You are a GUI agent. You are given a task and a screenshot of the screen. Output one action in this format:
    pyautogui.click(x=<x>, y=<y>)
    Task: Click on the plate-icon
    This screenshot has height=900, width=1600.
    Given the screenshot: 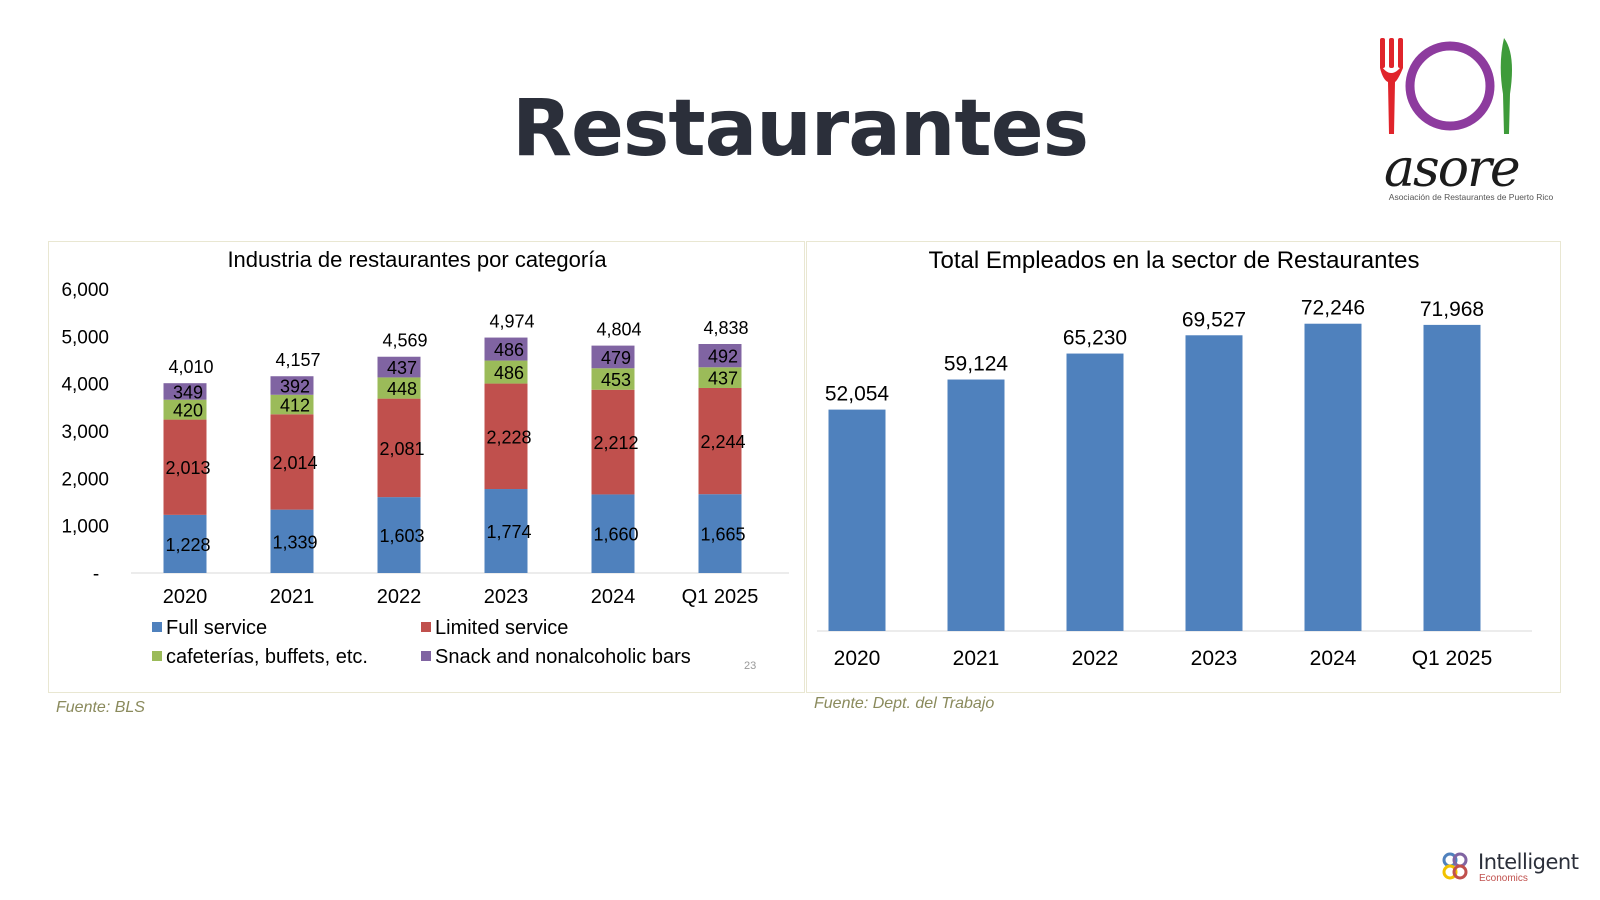 What is the action you would take?
    pyautogui.click(x=1450, y=86)
    